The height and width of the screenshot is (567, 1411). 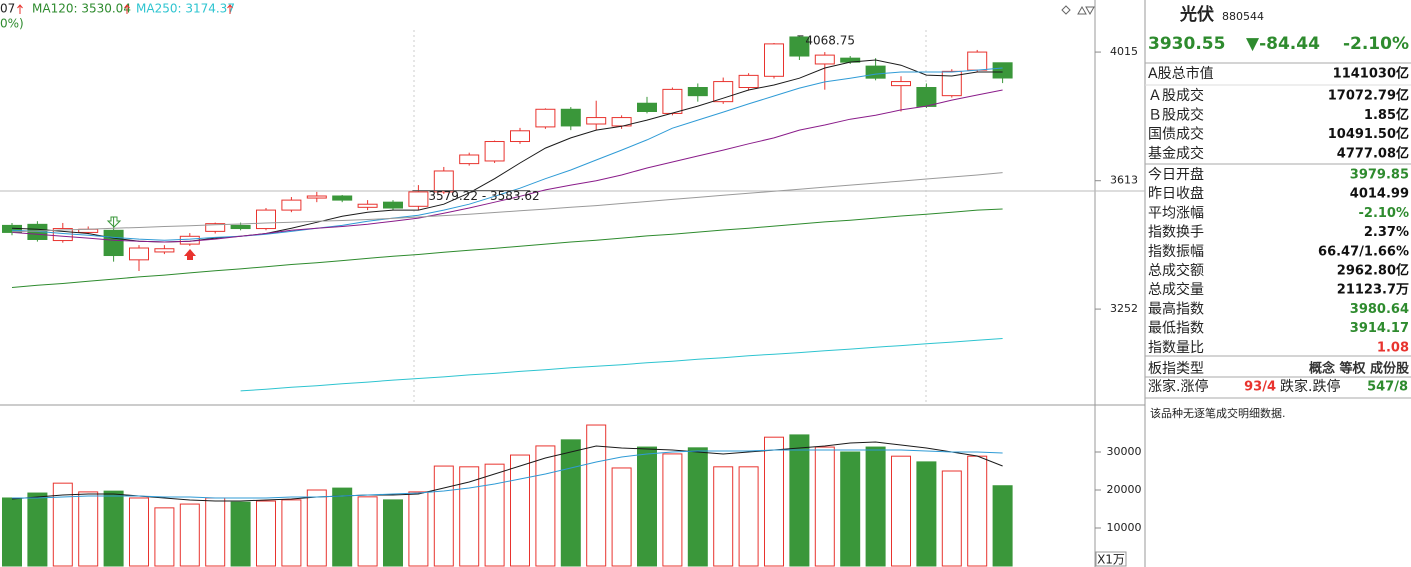 I want to click on stat-label: 指数换手, so click(x=1176, y=232).